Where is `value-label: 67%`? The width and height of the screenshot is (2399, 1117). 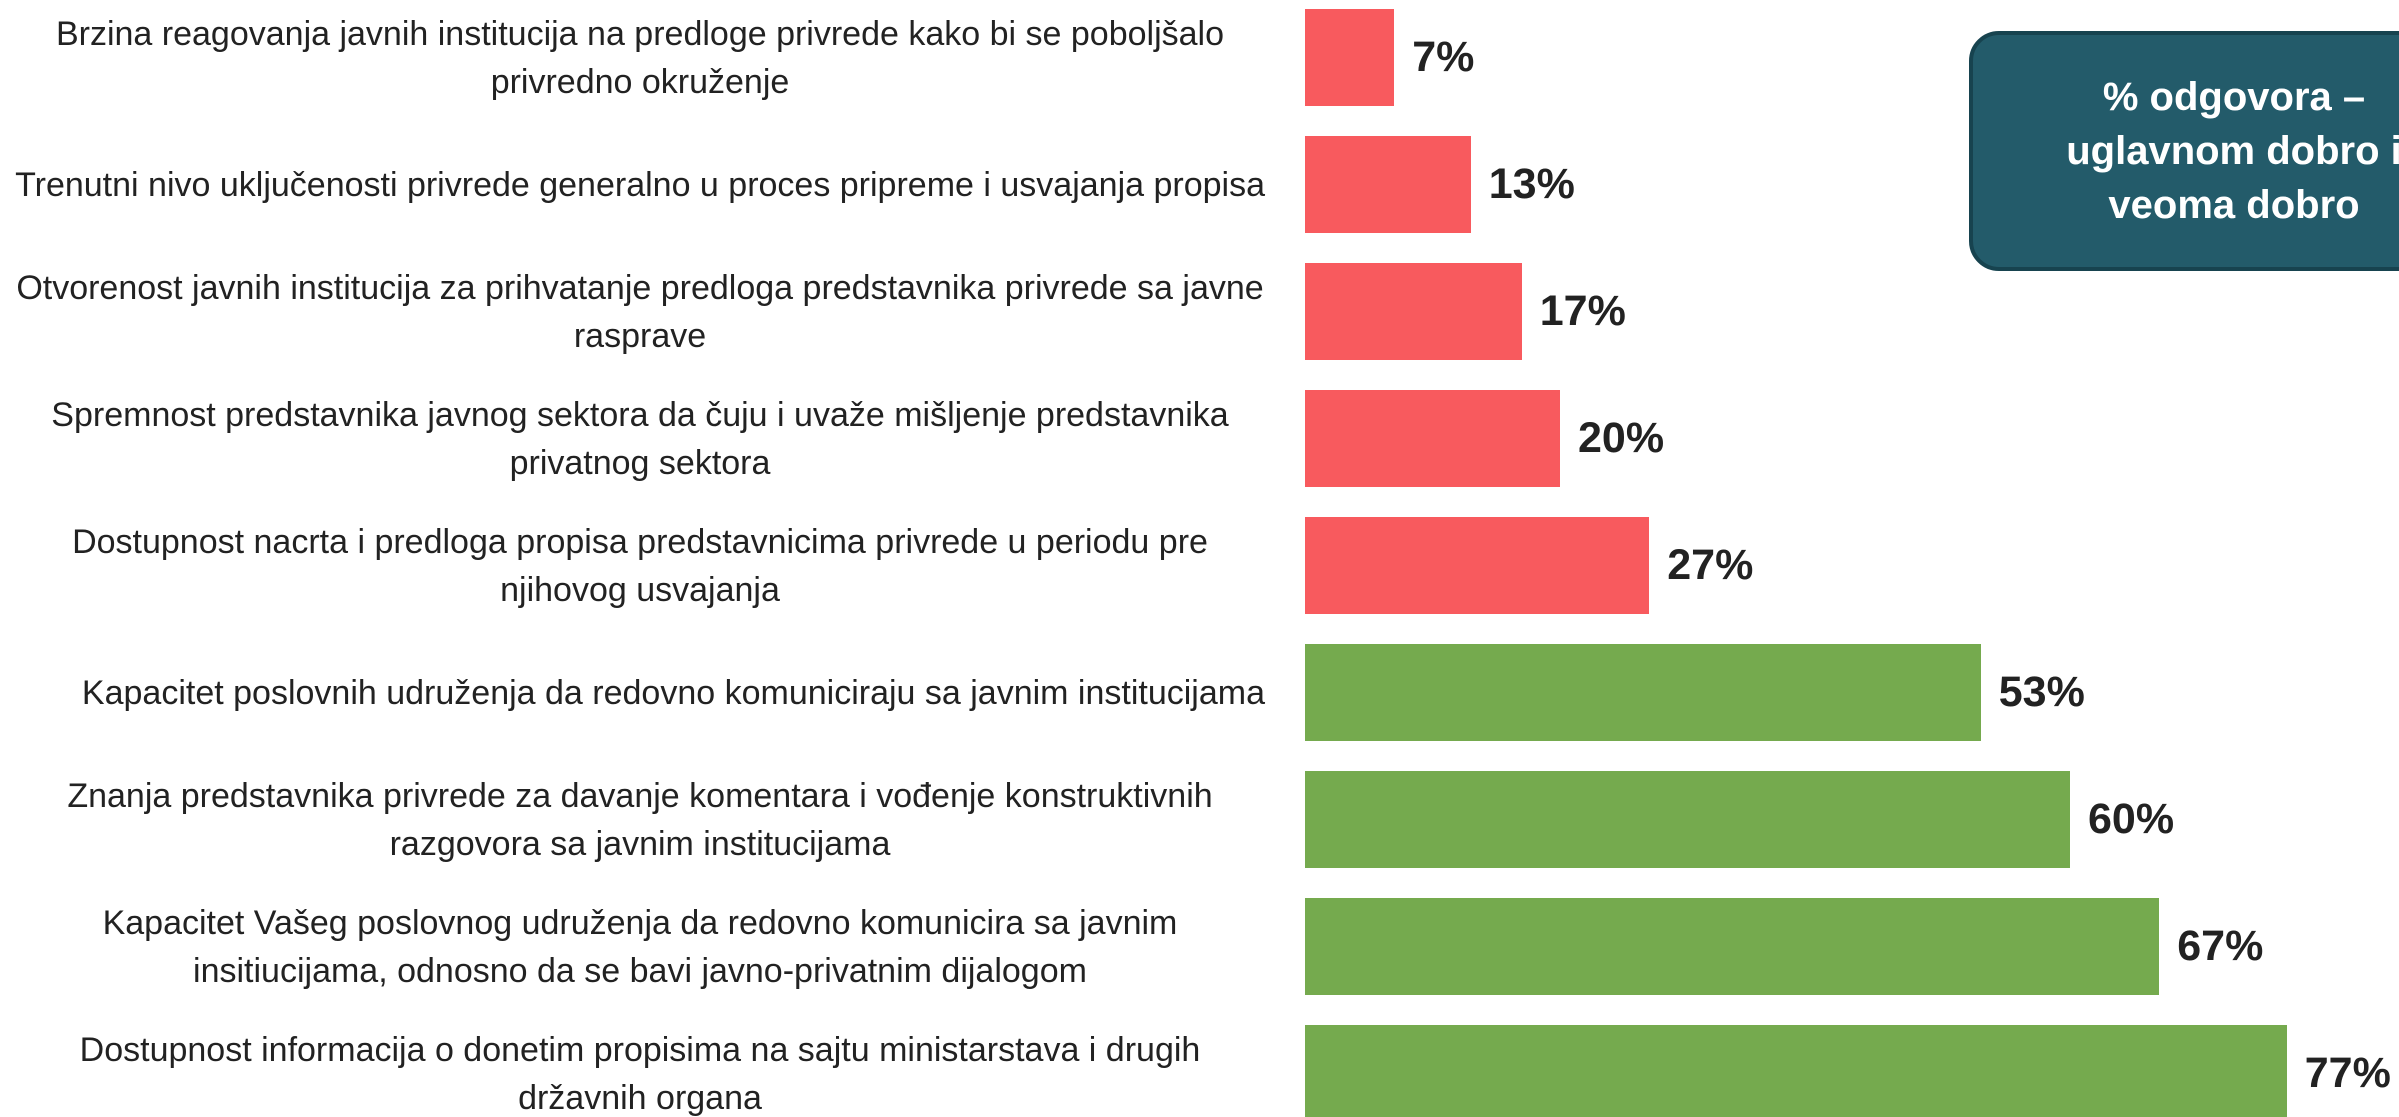
value-label: 67% is located at coordinates (2220, 946).